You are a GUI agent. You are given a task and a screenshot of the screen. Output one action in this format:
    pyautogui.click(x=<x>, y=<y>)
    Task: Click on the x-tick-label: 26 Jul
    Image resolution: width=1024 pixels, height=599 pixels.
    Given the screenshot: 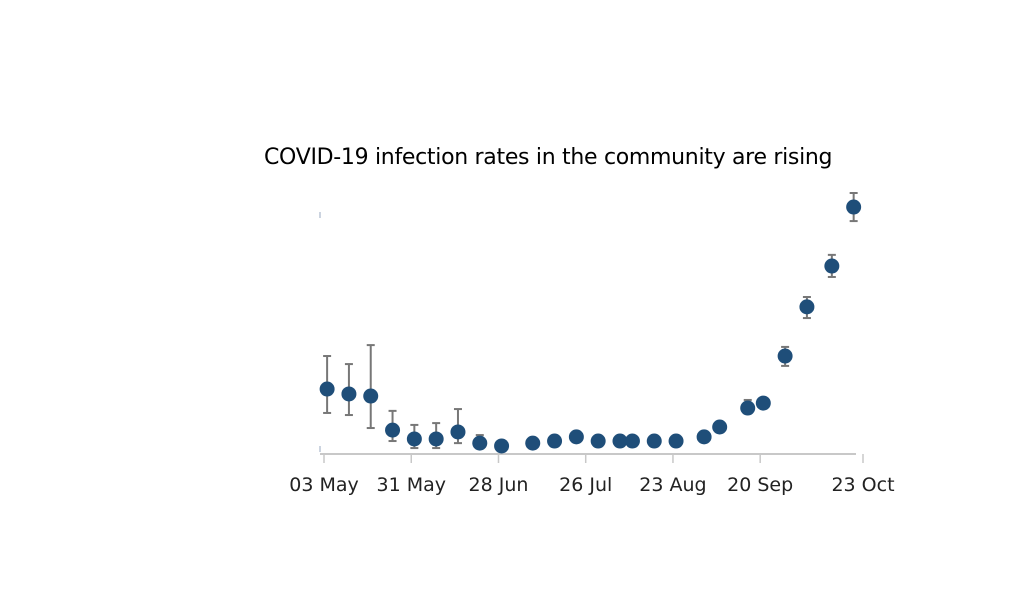 What is the action you would take?
    pyautogui.click(x=585, y=485)
    